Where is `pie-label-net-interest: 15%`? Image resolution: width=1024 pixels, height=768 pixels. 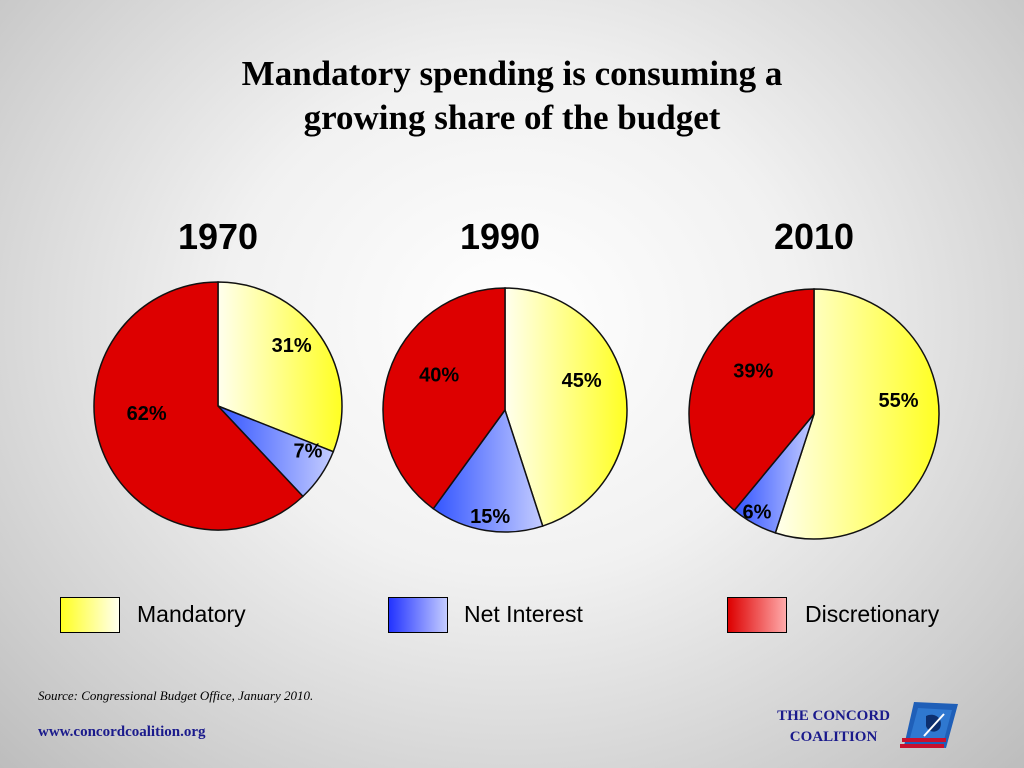 pie-label-net-interest: 15% is located at coordinates (490, 517).